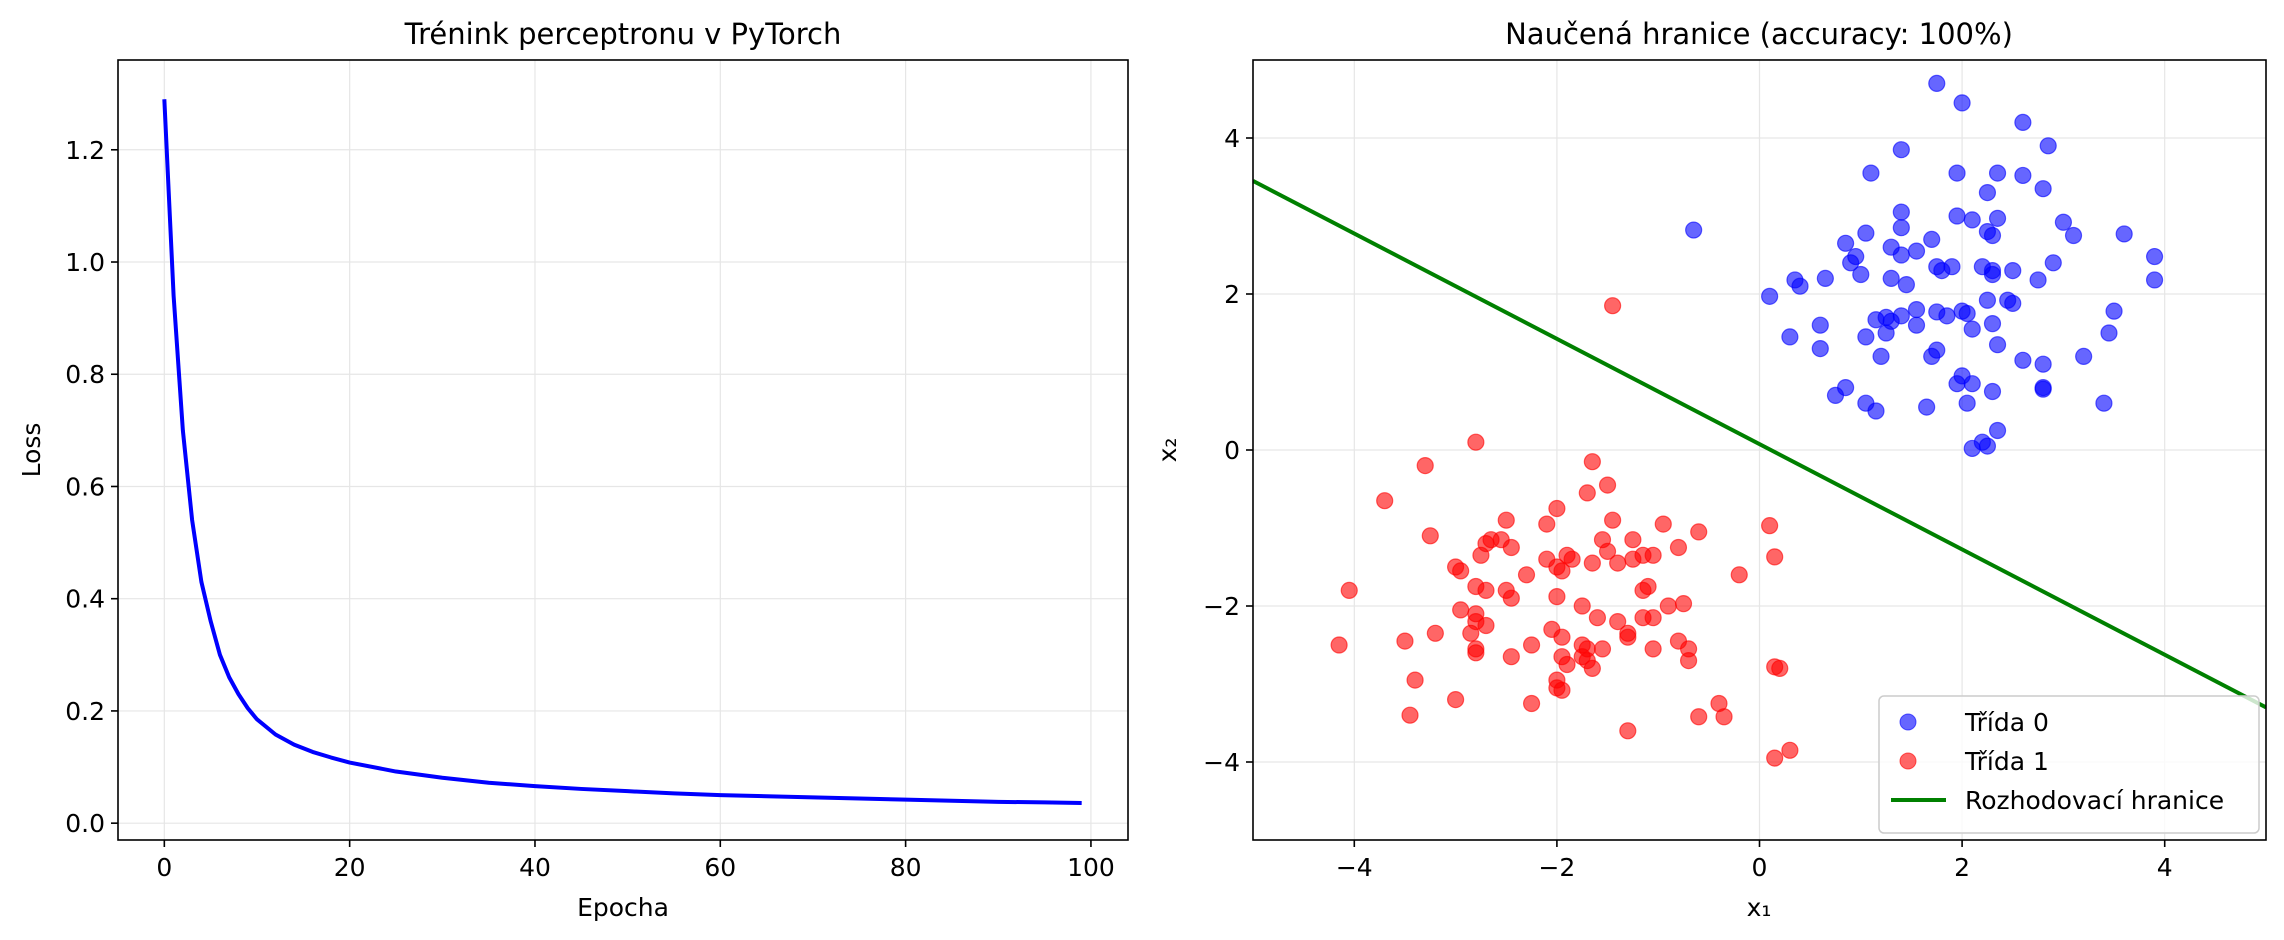  I want to click on y-tick-label: 0.4, so click(85, 599).